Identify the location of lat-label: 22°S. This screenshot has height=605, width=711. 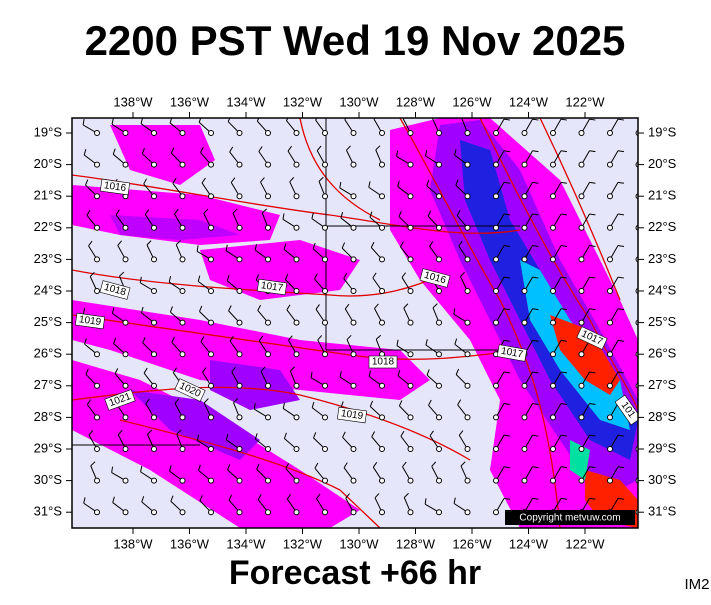
(48, 226).